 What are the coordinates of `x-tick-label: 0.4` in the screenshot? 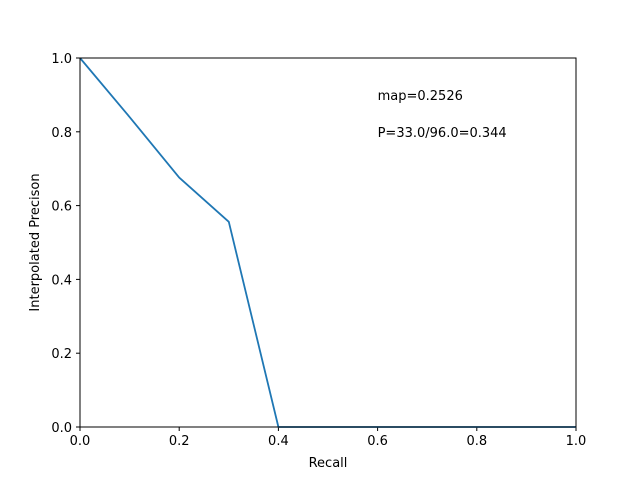 It's located at (278, 441).